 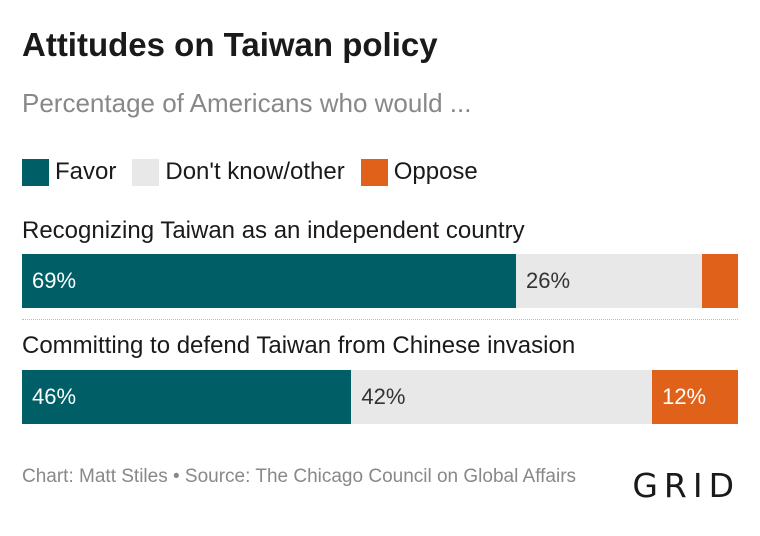 I want to click on legend-label-favor: Favor, so click(x=85, y=172).